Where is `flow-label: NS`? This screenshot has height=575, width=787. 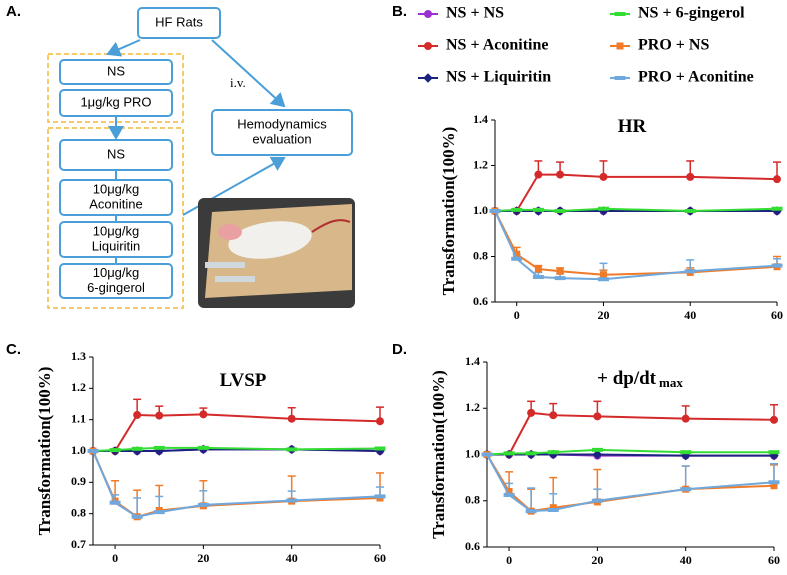
flow-label: NS is located at coordinates (116, 70).